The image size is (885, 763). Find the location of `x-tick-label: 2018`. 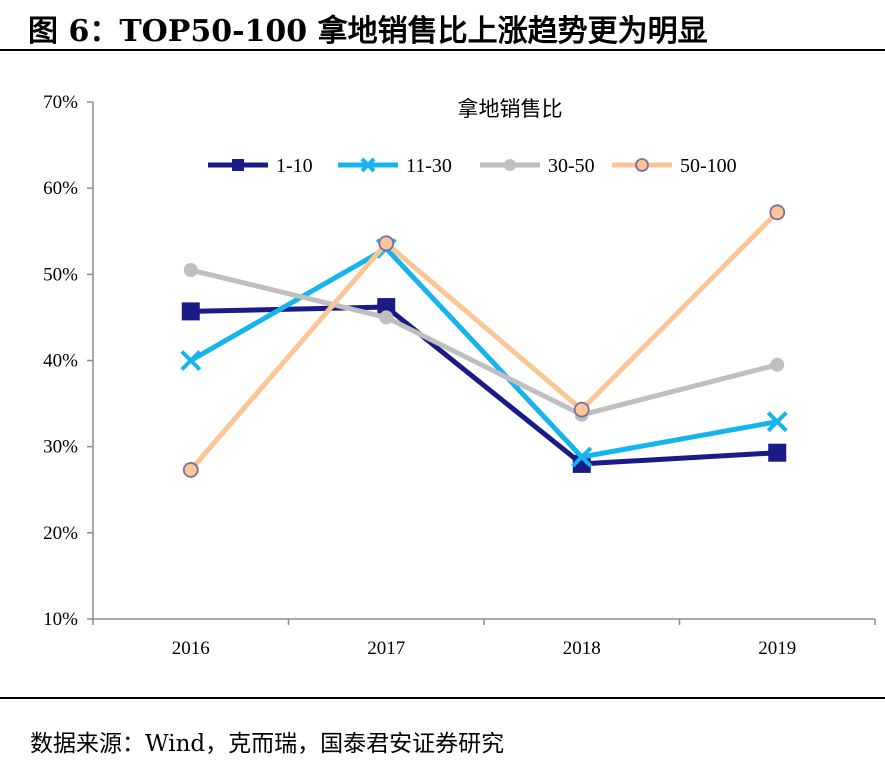

x-tick-label: 2018 is located at coordinates (582, 648).